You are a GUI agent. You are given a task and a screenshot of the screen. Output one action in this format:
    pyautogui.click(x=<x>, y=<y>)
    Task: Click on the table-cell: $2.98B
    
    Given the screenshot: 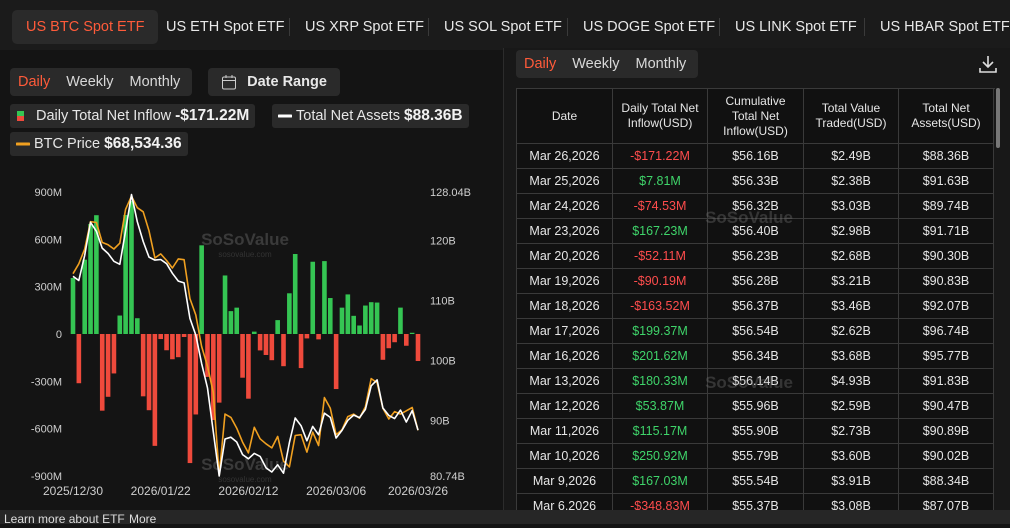 What is the action you would take?
    pyautogui.click(x=851, y=231)
    